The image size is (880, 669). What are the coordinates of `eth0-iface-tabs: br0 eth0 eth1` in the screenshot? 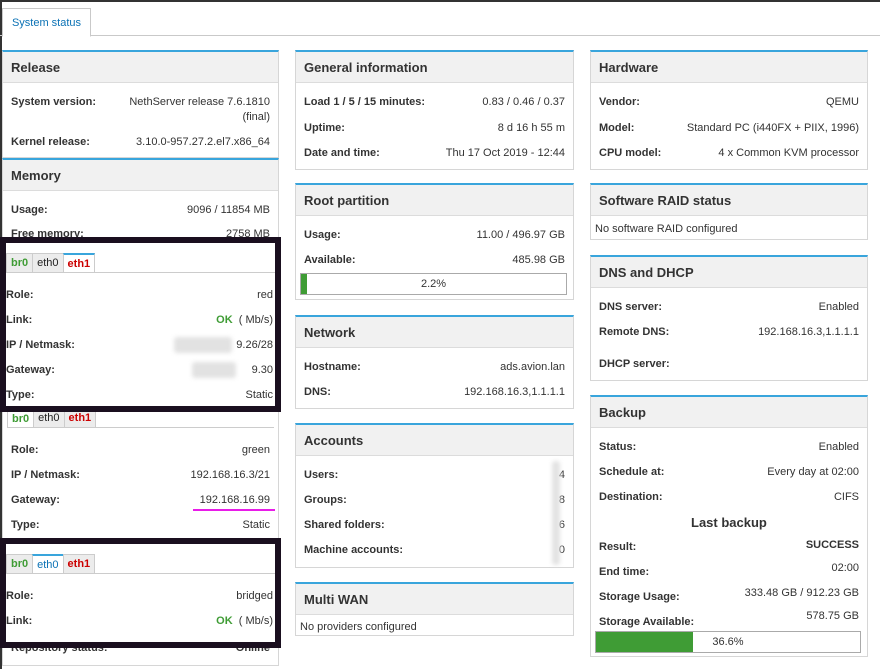 It's located at (51, 564).